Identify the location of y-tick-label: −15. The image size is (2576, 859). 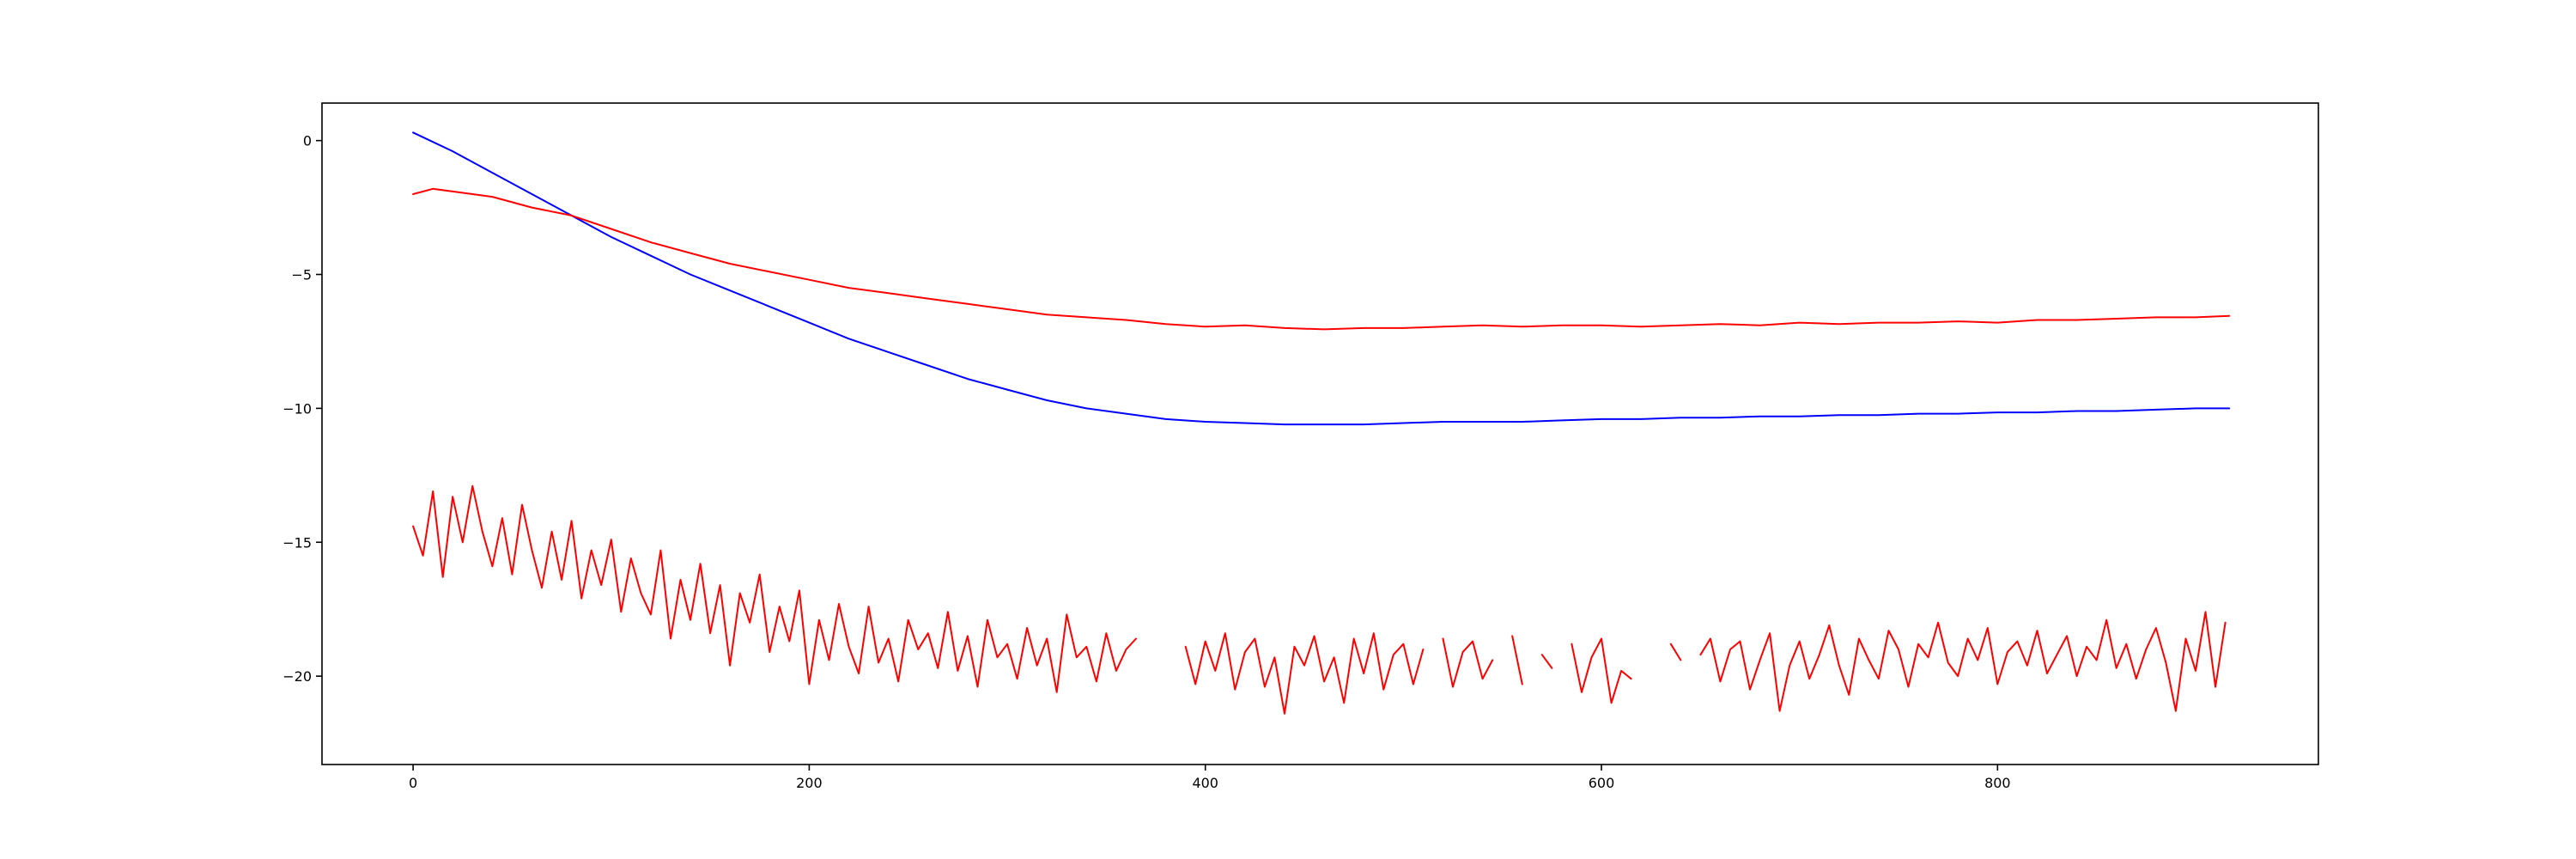
(297, 542).